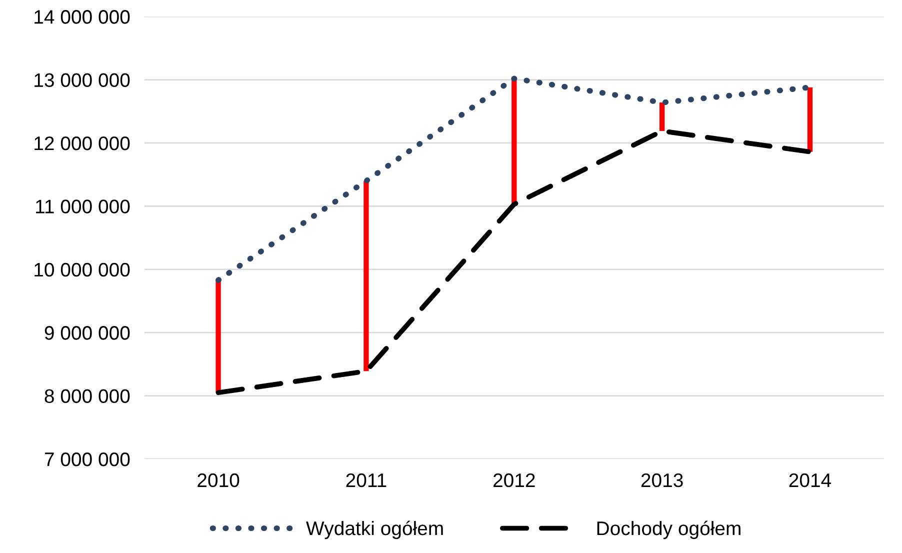 The image size is (902, 553). Describe the element at coordinates (82, 269) in the screenshot. I see `y-tick-label: 10 000 000` at that location.